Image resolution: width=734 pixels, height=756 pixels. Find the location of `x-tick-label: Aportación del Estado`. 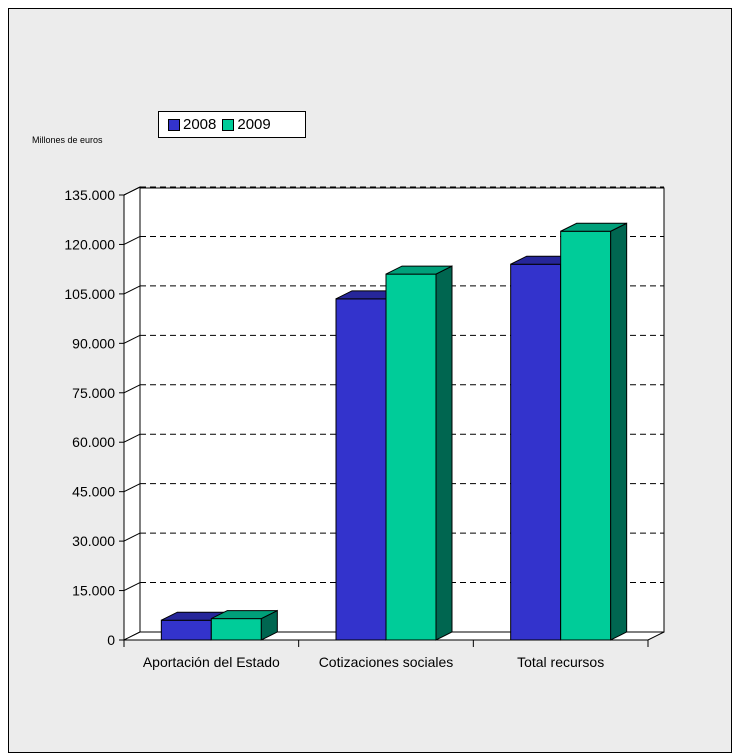

x-tick-label: Aportación del Estado is located at coordinates (211, 662).